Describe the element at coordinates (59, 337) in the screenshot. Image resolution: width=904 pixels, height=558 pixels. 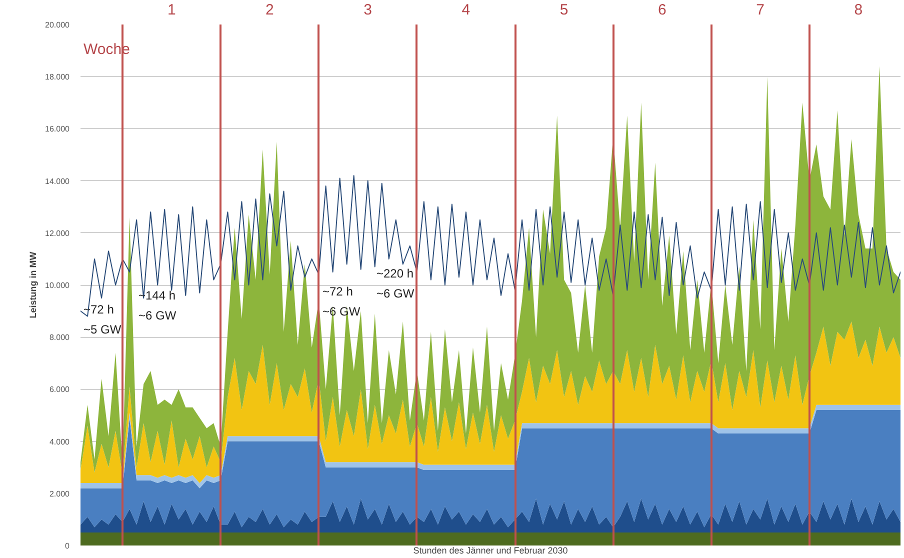
I see `y-tick-label: 8.000` at that location.